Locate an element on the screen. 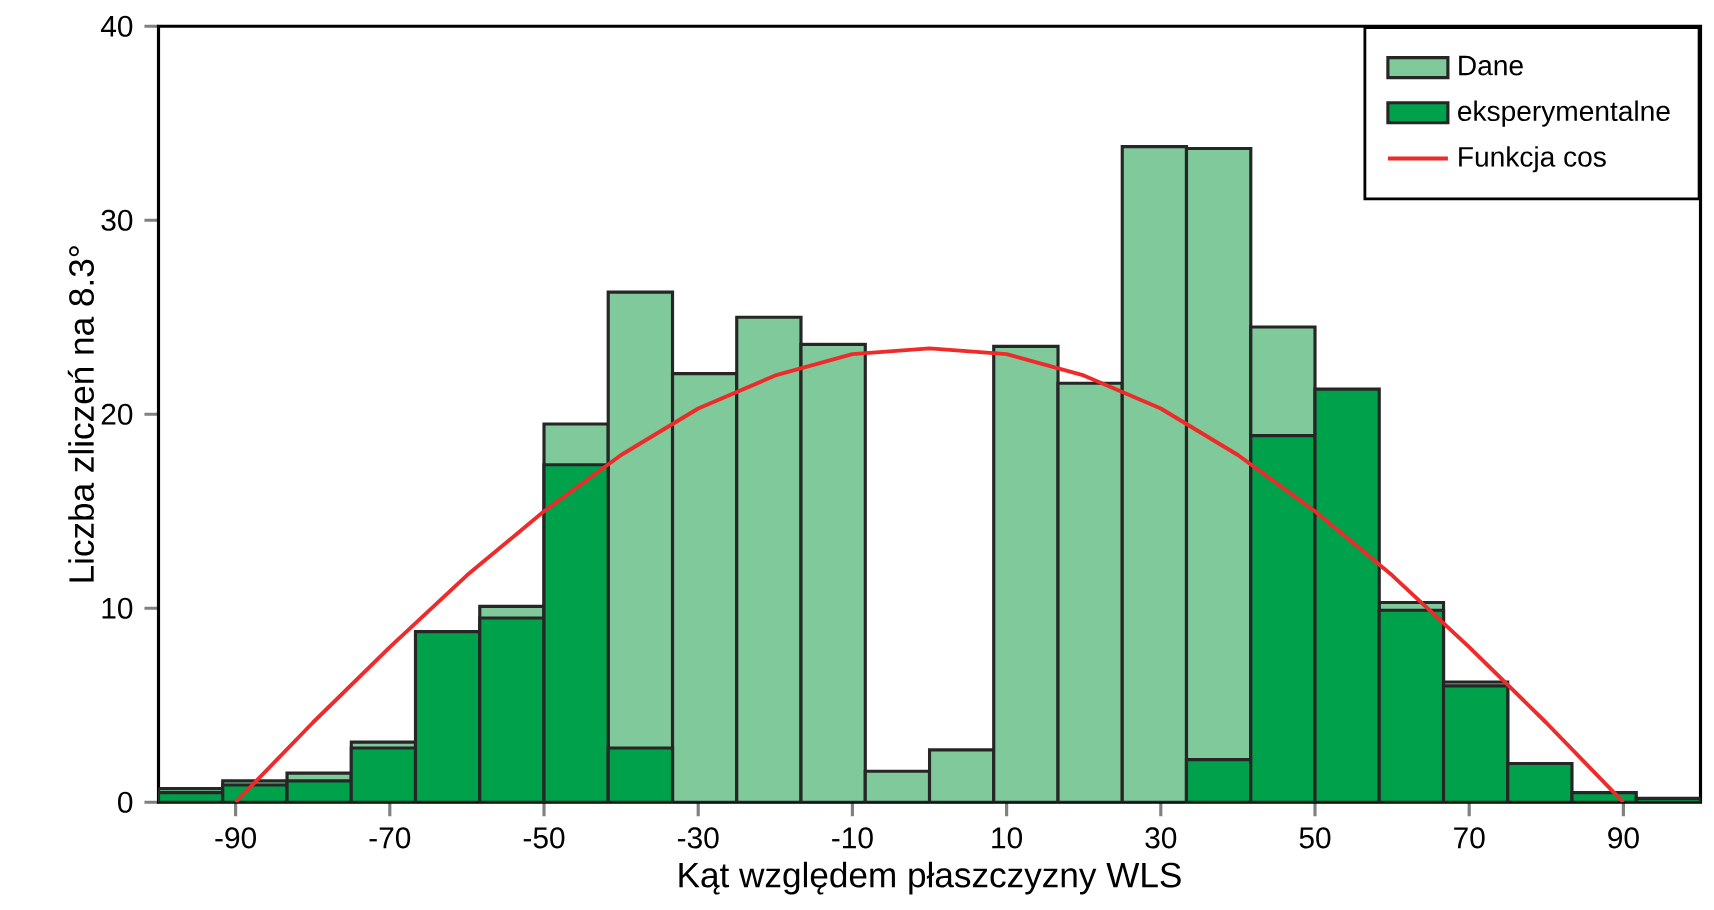 The height and width of the screenshot is (910, 1714). x-tick-label: -70 is located at coordinates (390, 838).